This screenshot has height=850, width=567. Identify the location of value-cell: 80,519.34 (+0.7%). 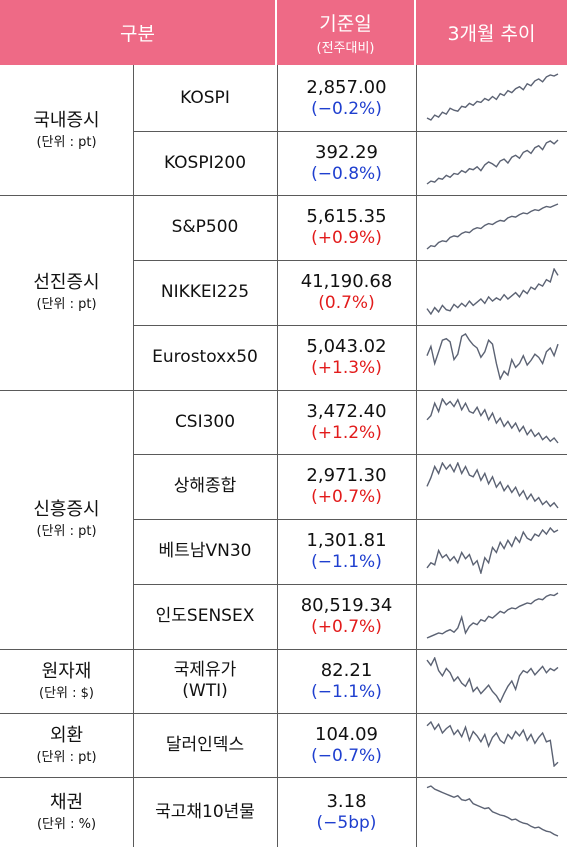
(346, 616).